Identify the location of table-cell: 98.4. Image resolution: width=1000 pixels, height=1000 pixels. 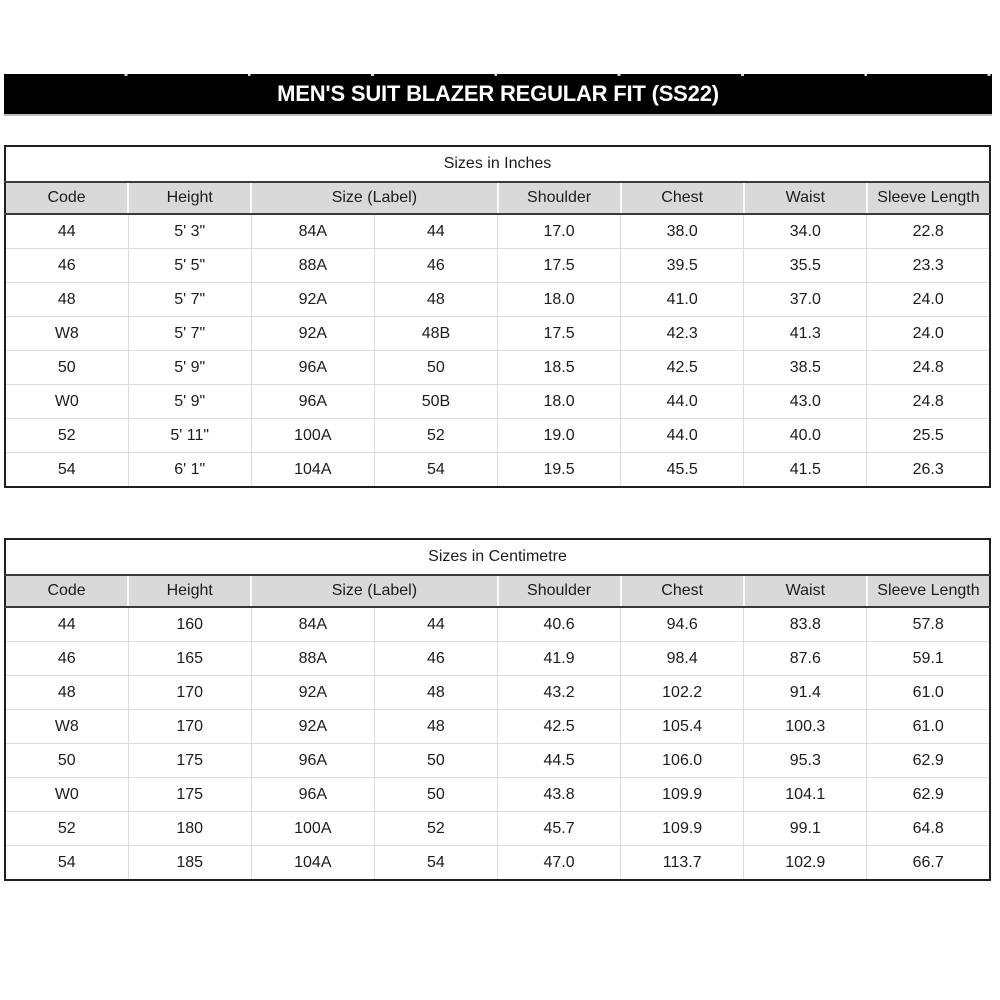
(682, 658).